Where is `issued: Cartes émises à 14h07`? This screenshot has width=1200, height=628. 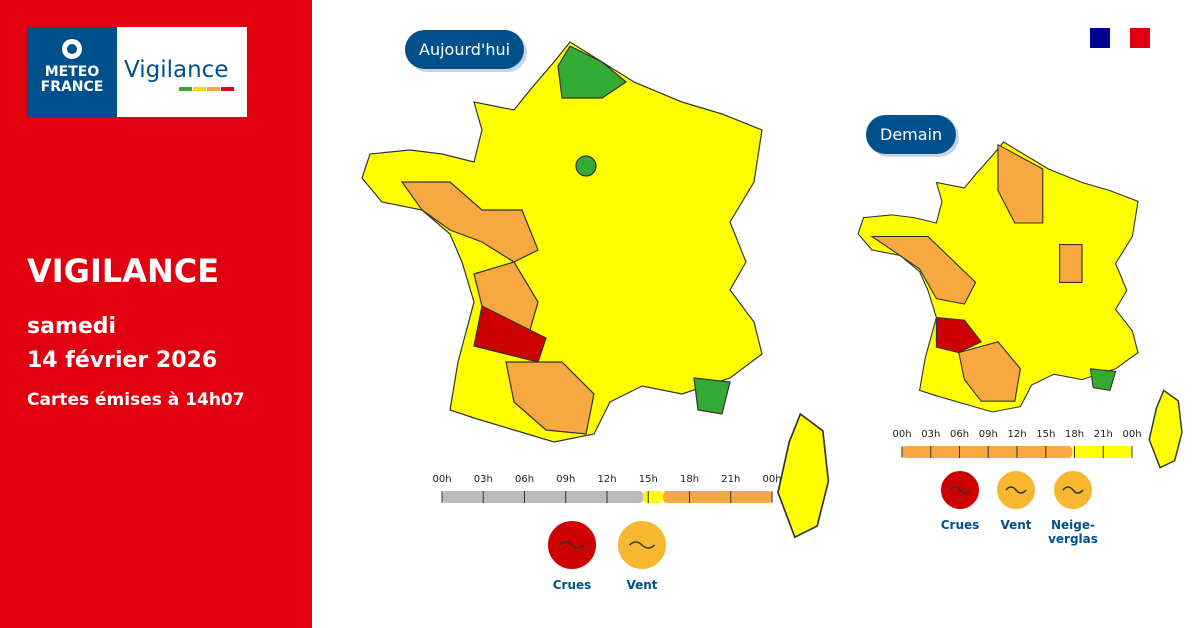 issued: Cartes émises à 14h07 is located at coordinates (136, 400).